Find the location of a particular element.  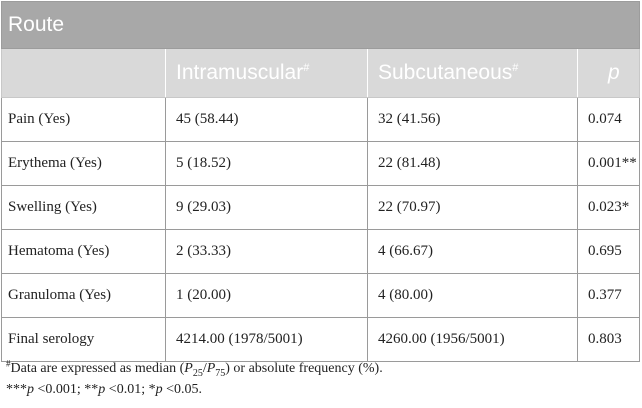

sig-p-2: p is located at coordinates (102, 389).